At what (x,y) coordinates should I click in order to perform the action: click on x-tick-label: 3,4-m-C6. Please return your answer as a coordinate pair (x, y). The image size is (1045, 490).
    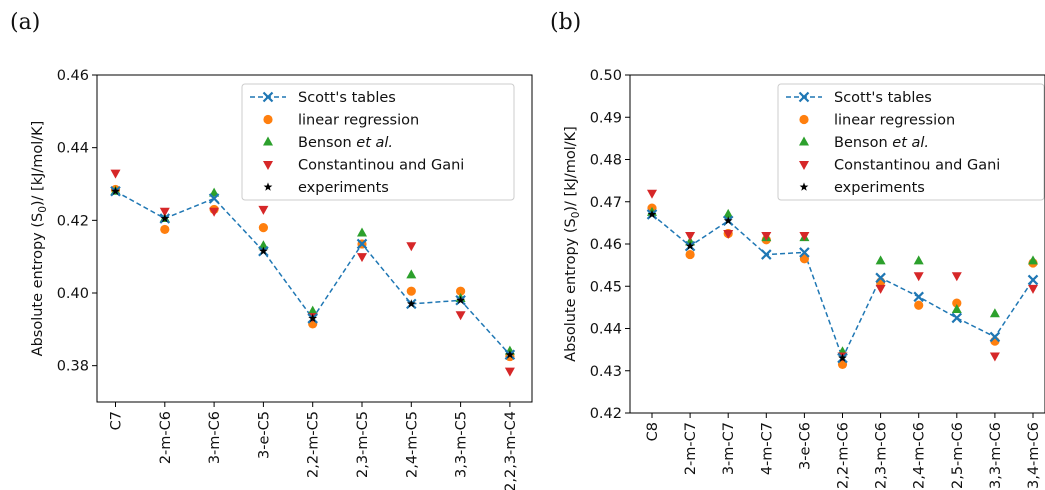
    Looking at the image, I should click on (1034, 455).